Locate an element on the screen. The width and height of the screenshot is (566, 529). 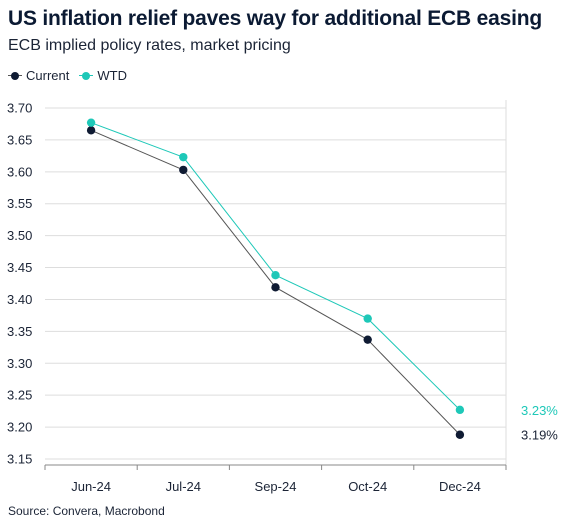
x-tick-label: Dec-24 is located at coordinates (460, 486).